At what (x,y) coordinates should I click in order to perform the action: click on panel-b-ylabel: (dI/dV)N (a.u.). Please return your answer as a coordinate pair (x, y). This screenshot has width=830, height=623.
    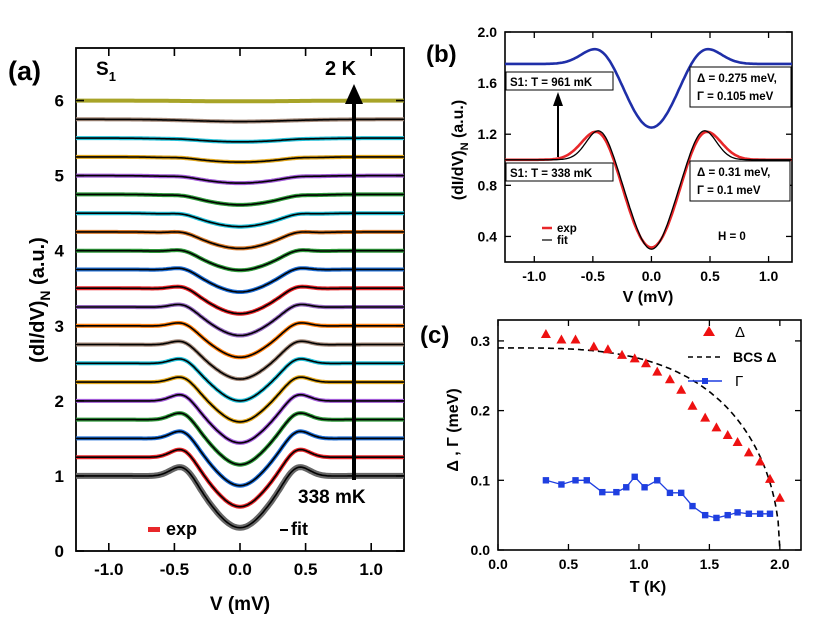
    Looking at the image, I should click on (460, 150).